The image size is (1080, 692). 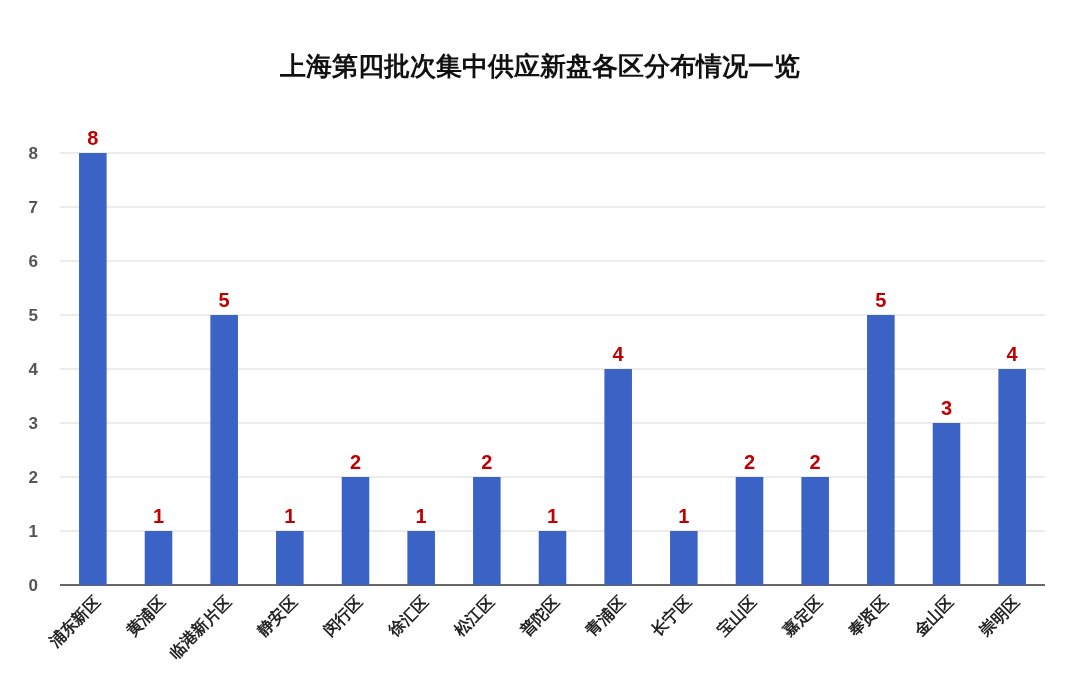 I want to click on y-tick-label: 7, so click(x=33, y=207).